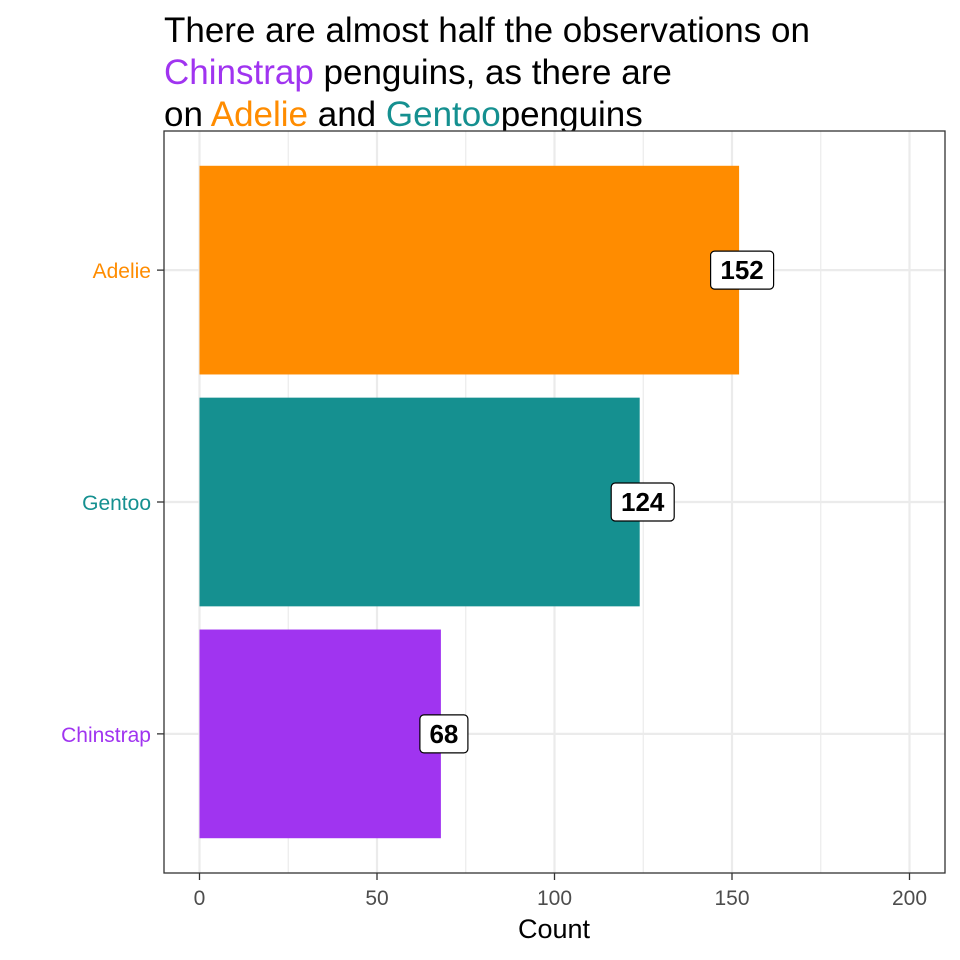  Describe the element at coordinates (443, 114) in the screenshot. I see `title-segment: Gentoo` at that location.